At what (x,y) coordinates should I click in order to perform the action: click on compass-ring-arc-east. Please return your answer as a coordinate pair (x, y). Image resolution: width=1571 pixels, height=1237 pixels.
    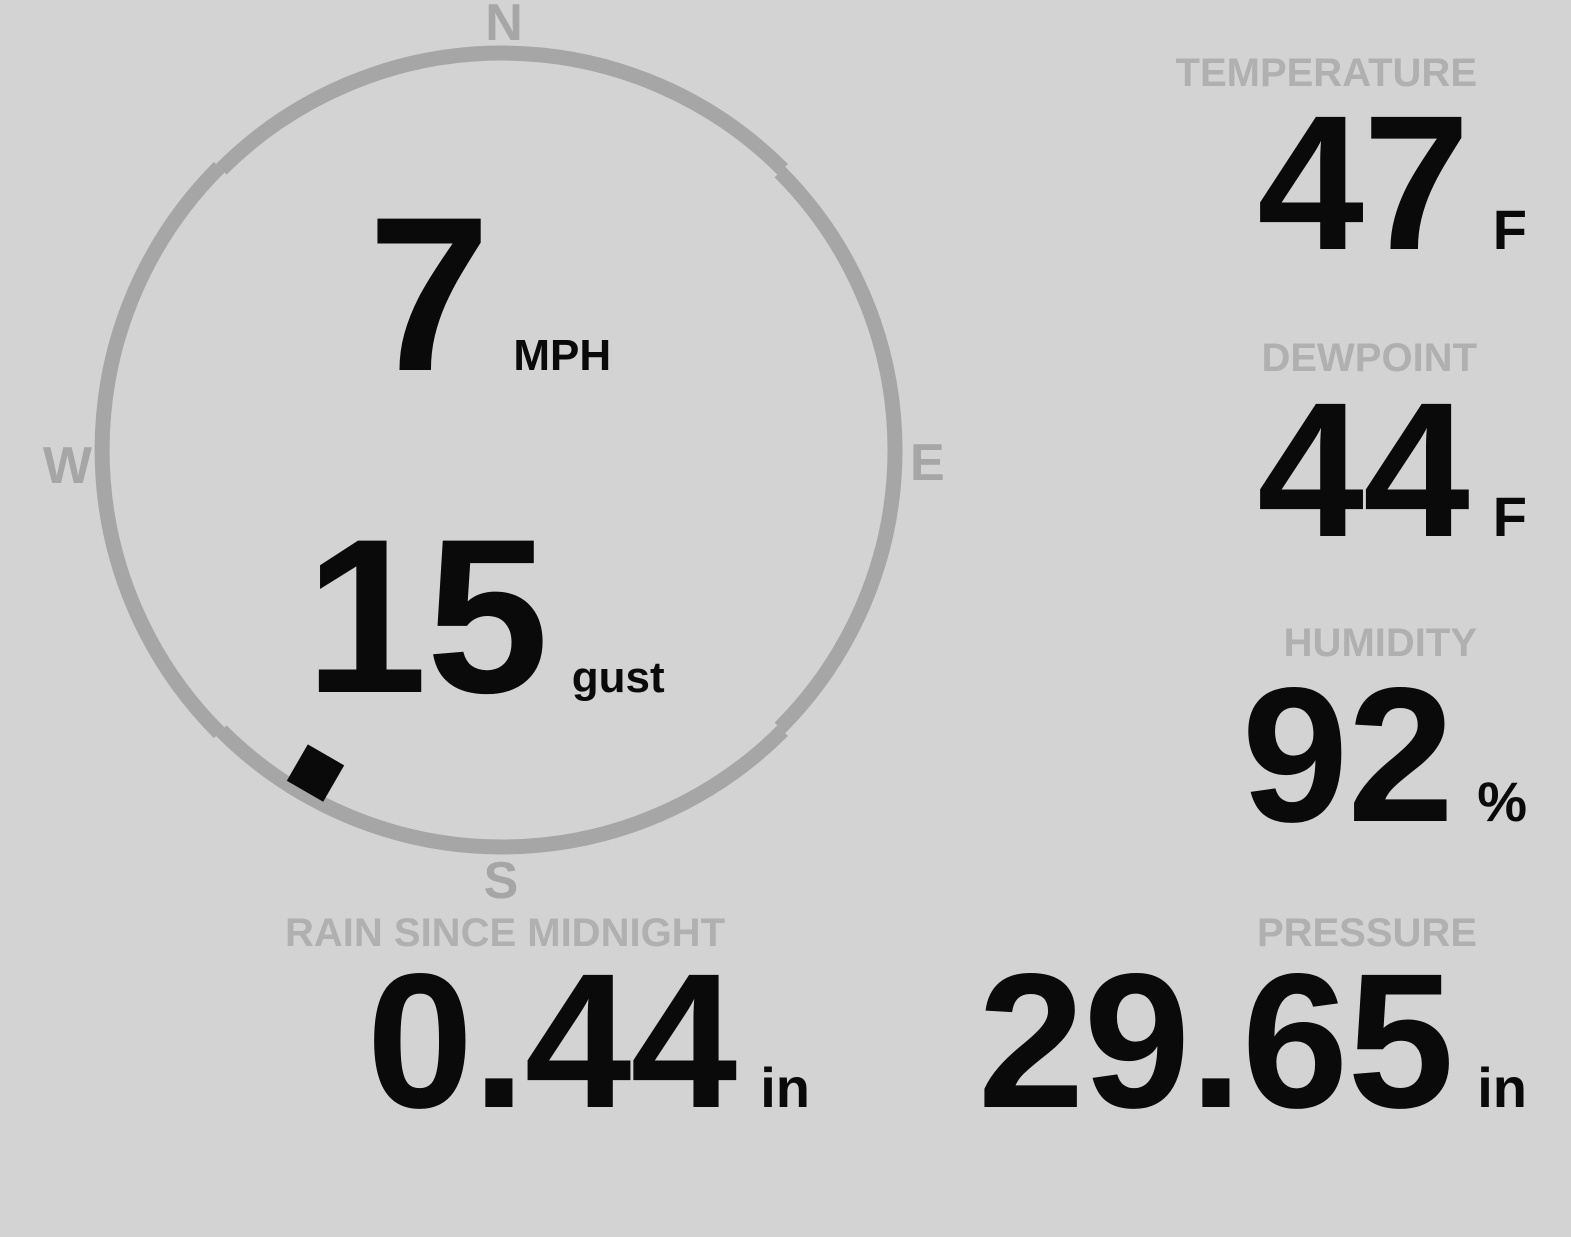
    Looking at the image, I should click on (838, 450).